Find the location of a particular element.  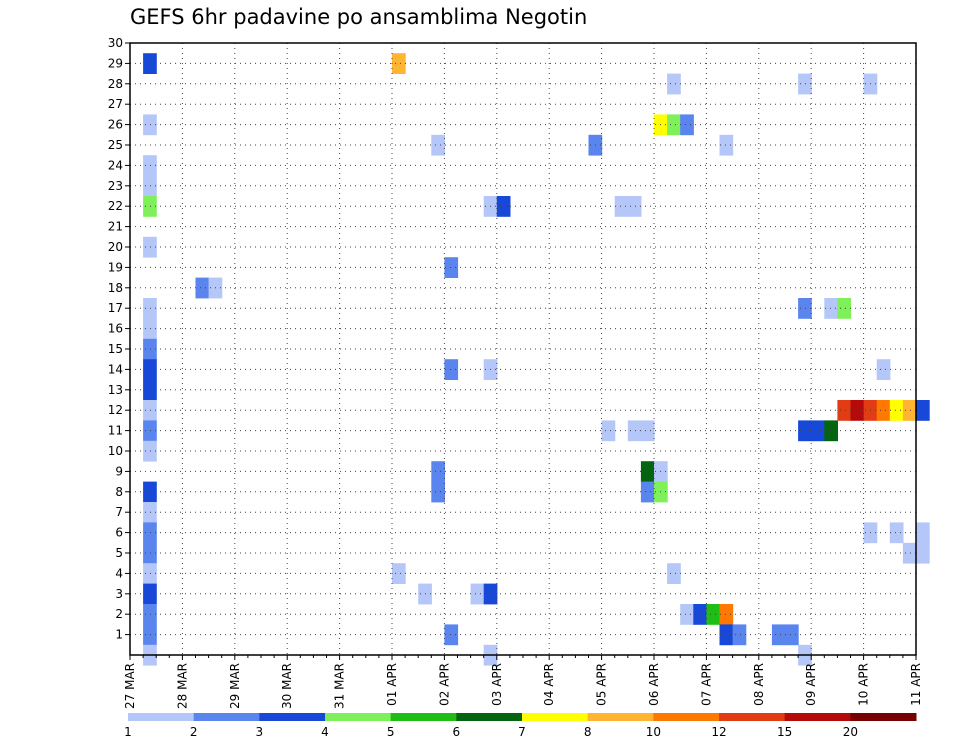

y-tick-label-6: 6 is located at coordinates (119, 533).